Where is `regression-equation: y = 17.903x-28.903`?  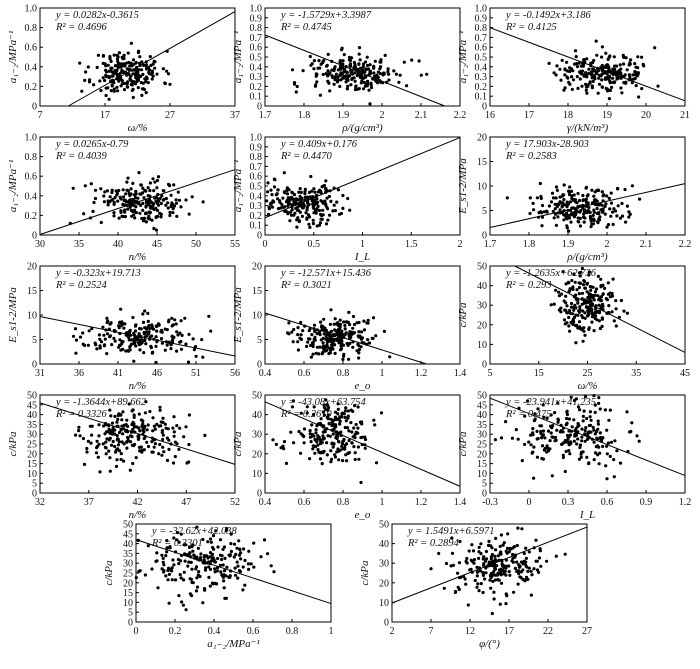
regression-equation: y = 17.903x-28.903 is located at coordinates (547, 144).